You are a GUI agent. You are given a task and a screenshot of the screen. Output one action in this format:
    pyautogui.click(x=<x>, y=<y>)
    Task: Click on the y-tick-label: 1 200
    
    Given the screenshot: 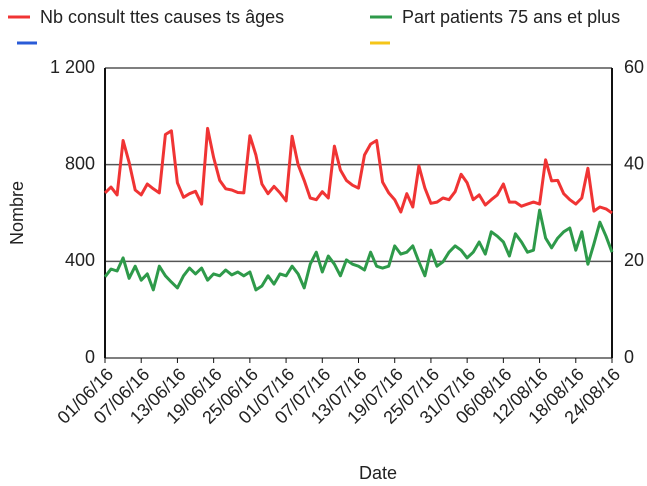 What is the action you would take?
    pyautogui.click(x=72, y=67)
    